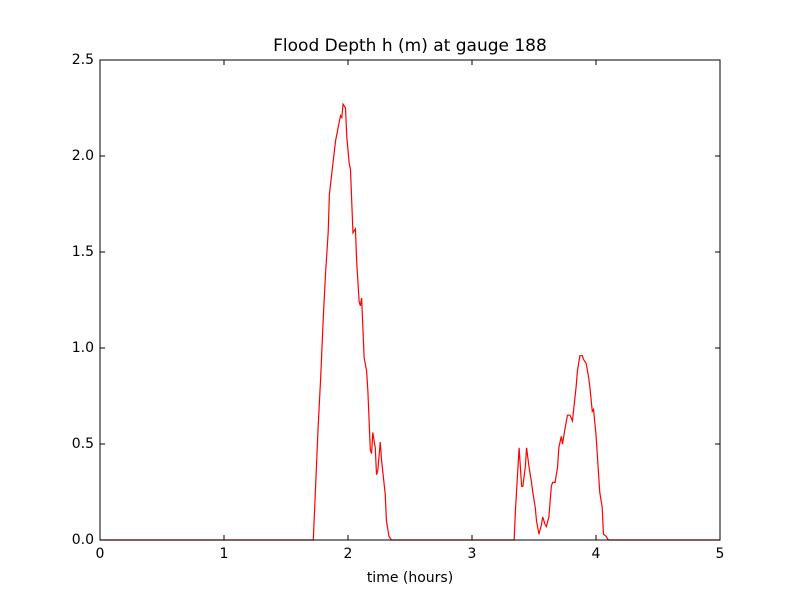  I want to click on x-tick-label: 2, so click(348, 554).